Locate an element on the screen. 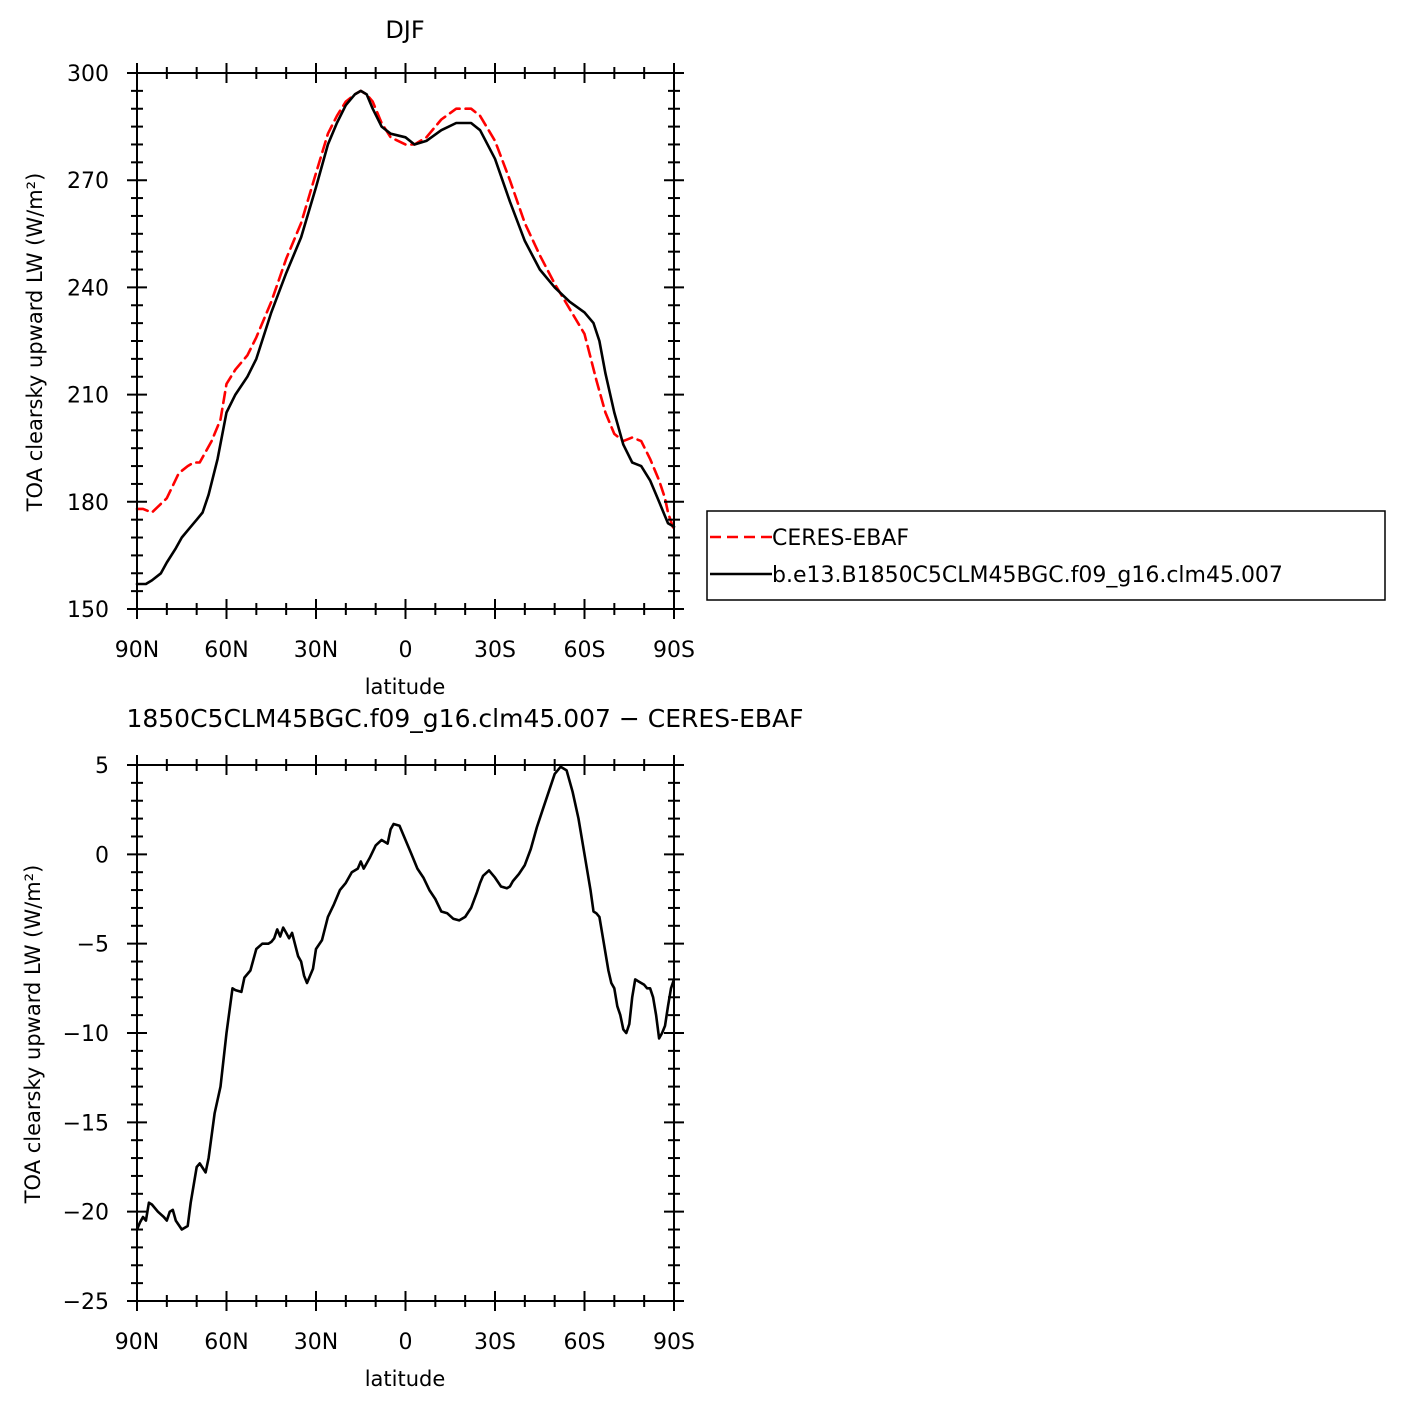 The height and width of the screenshot is (1402, 1405). bottom-panel-y-axis-label: TOA clearsky upward LW (W/m²) is located at coordinates (33, 1035).